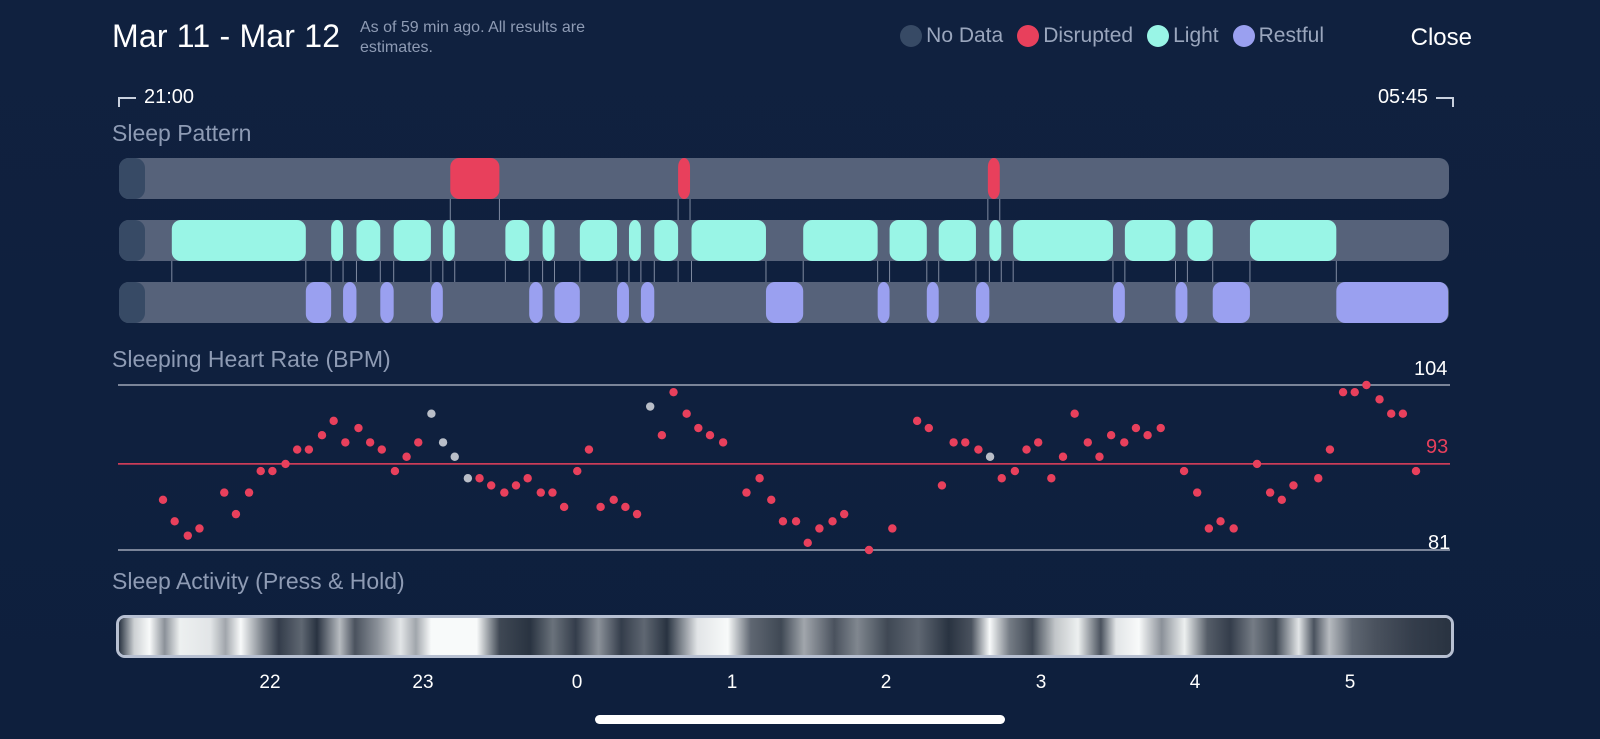 Image resolution: width=1600 pixels, height=739 pixels. What do you see at coordinates (800, 719) in the screenshot?
I see `home-indicator` at bounding box center [800, 719].